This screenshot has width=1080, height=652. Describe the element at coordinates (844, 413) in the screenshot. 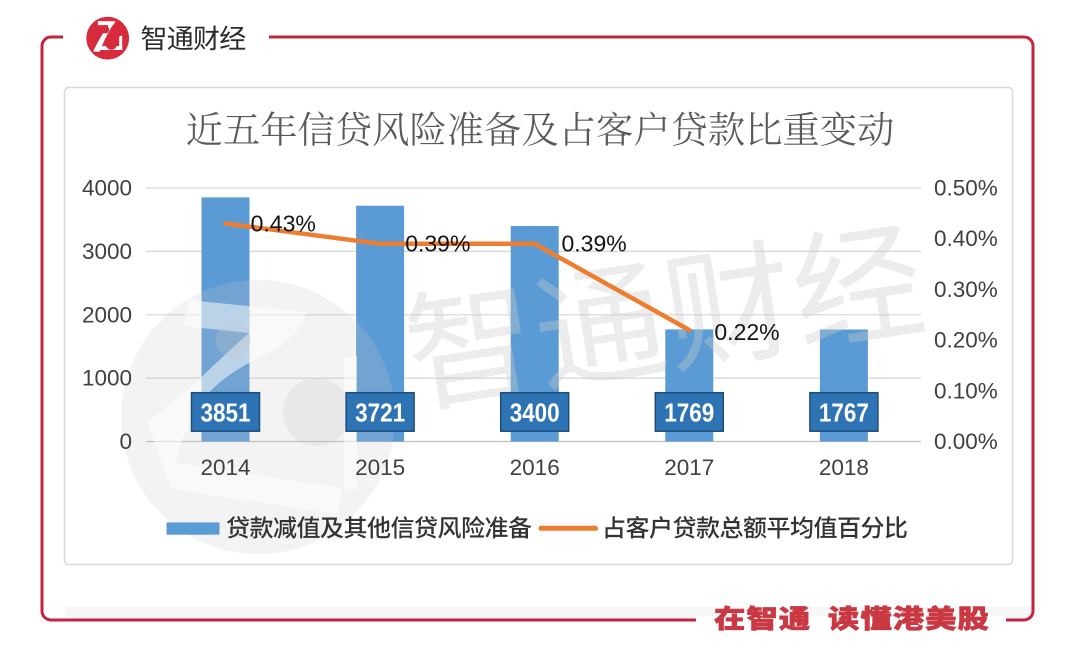

I see `svg-text: 1767` at that location.